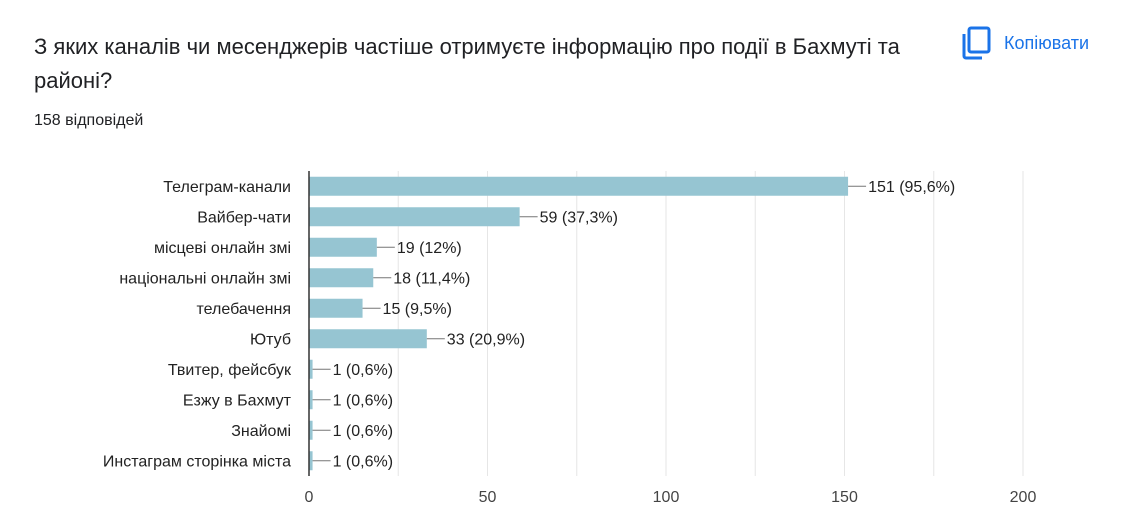 The image size is (1129, 526). Describe the element at coordinates (1047, 42) in the screenshot. I see `copy-button-label: Копіювати` at that location.